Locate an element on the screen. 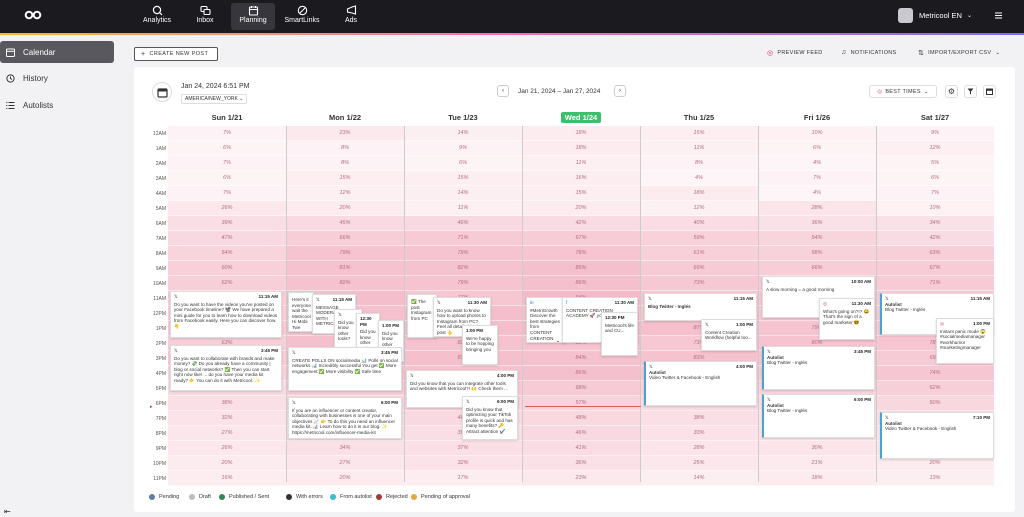  time-slot-cell: 16% is located at coordinates (227, 478).